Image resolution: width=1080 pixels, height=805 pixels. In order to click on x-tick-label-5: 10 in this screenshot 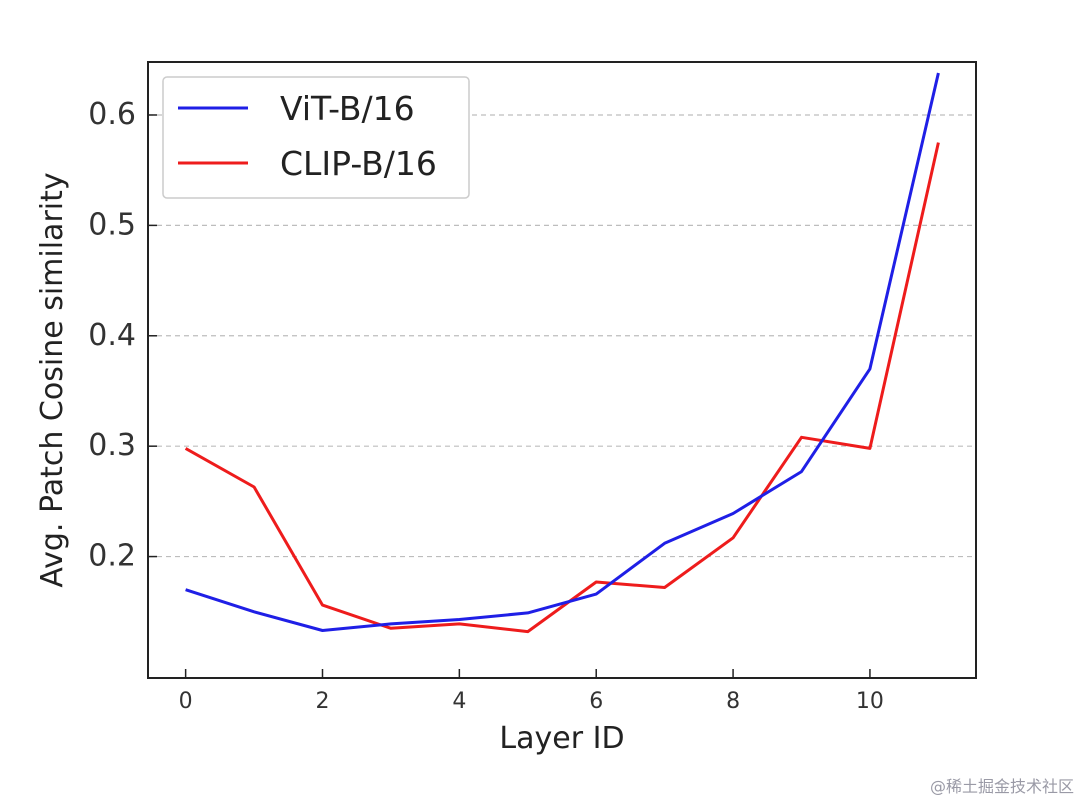, I will do `click(870, 701)`.